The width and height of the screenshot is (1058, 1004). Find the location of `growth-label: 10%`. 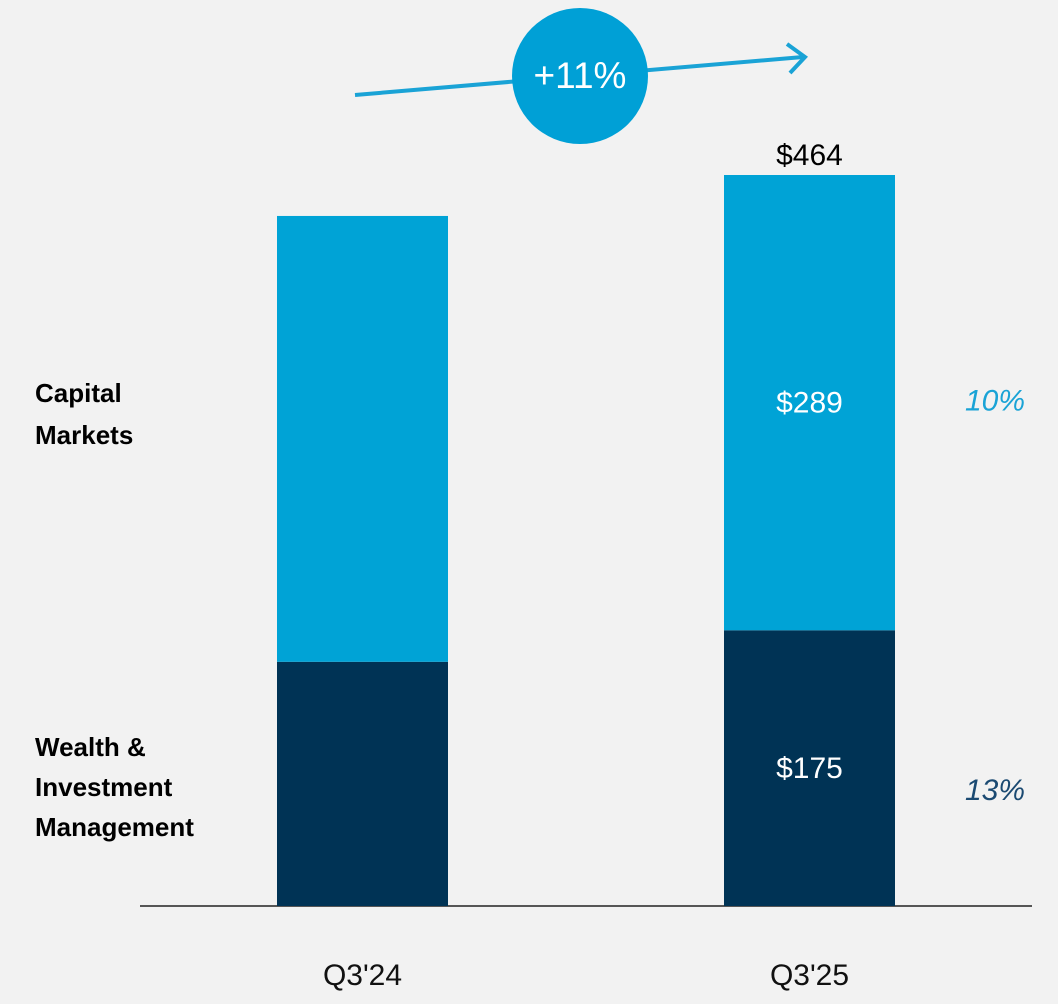

growth-label: 10% is located at coordinates (995, 401).